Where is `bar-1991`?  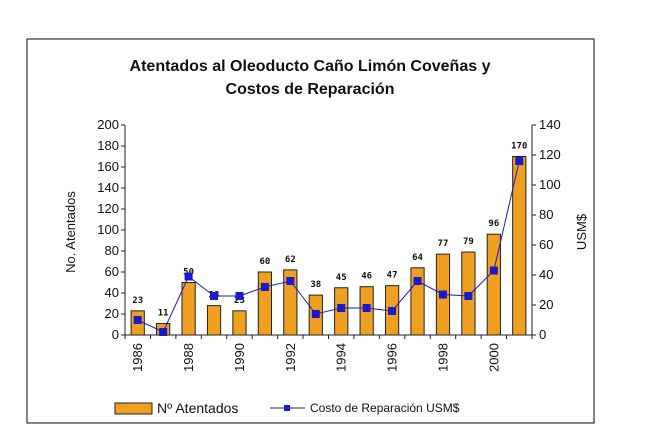 bar-1991 is located at coordinates (265, 303).